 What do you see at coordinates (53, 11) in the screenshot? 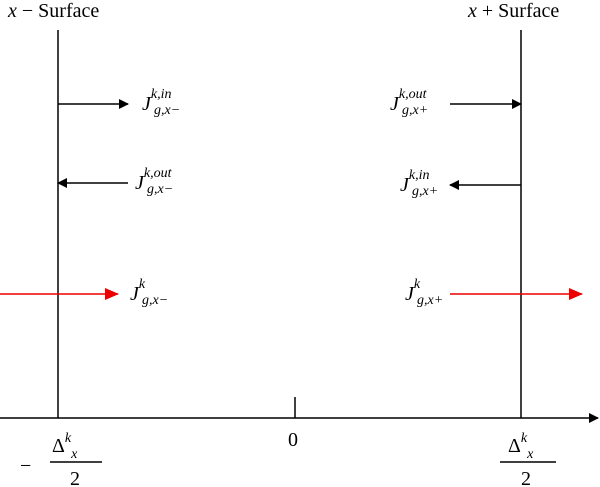
I see `surface-label: x − Surface` at bounding box center [53, 11].